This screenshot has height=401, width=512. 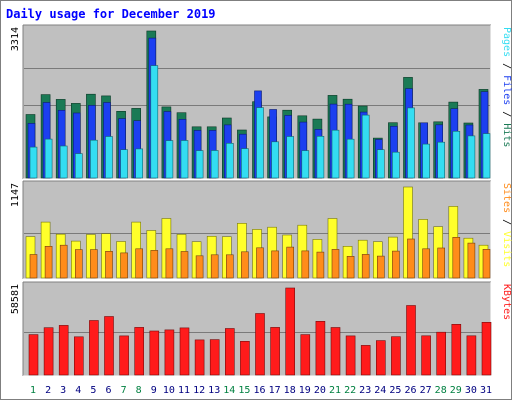 I want to click on x-tick-day-14: 14, so click(x=229, y=390).